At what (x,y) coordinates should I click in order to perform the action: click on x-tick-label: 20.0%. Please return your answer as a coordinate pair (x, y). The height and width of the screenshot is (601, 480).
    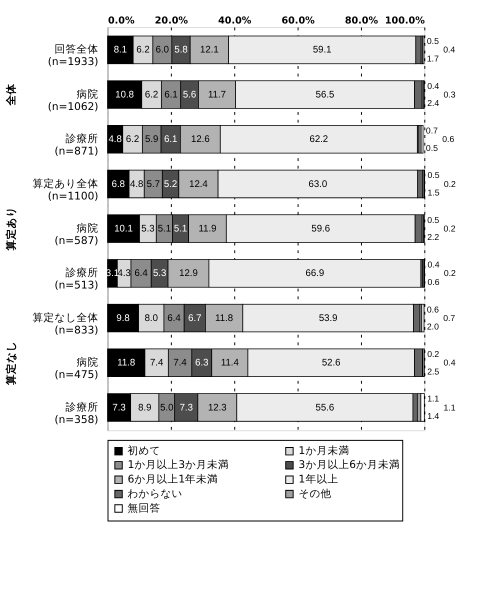
    Looking at the image, I should click on (171, 21).